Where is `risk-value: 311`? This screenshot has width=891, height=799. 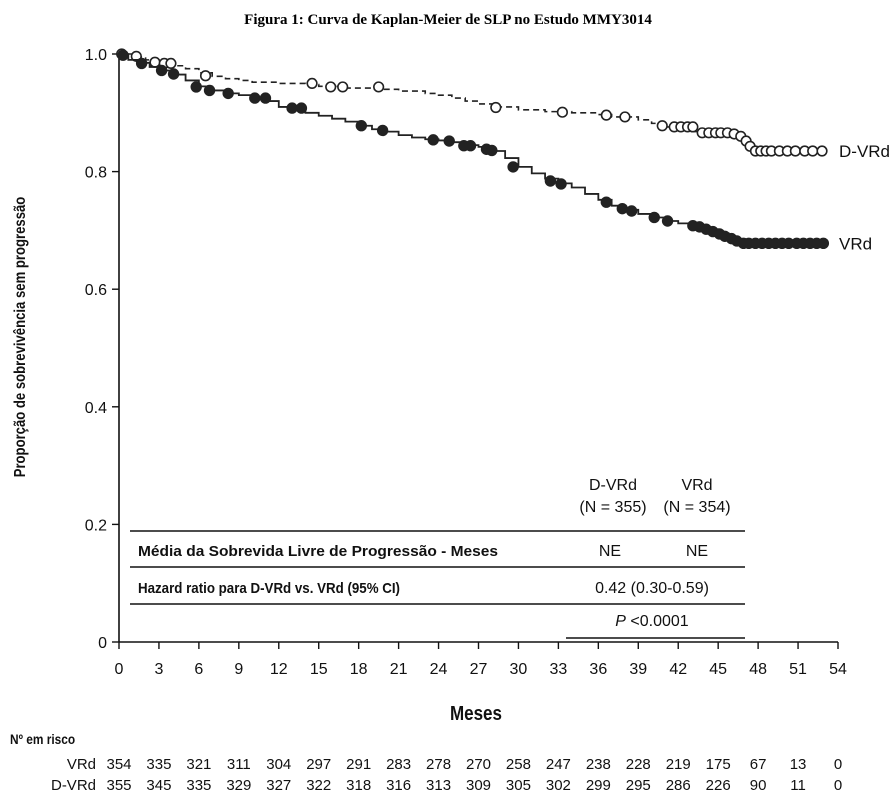
risk-value: 311 is located at coordinates (239, 764).